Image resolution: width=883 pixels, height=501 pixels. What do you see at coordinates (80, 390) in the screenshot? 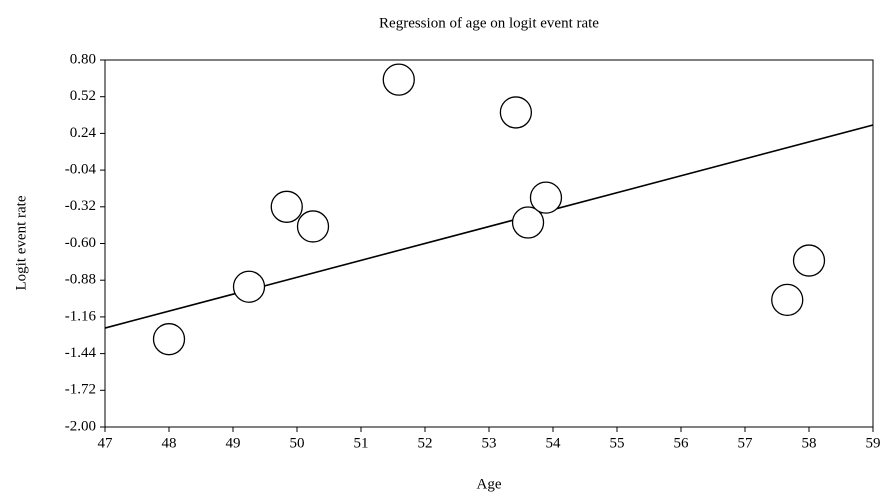
I see `y-tick-label: -1.72` at bounding box center [80, 390].